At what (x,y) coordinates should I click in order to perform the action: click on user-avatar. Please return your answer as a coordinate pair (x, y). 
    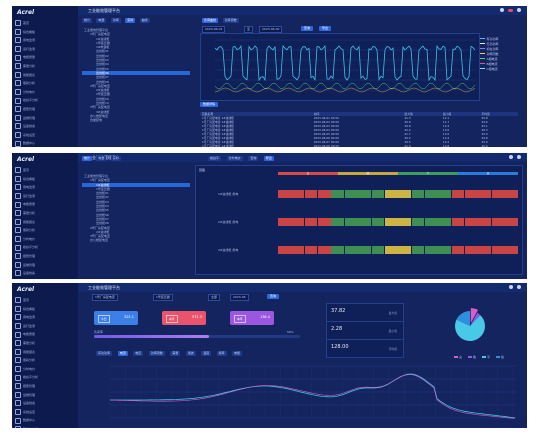
    Looking at the image, I should click on (511, 287).